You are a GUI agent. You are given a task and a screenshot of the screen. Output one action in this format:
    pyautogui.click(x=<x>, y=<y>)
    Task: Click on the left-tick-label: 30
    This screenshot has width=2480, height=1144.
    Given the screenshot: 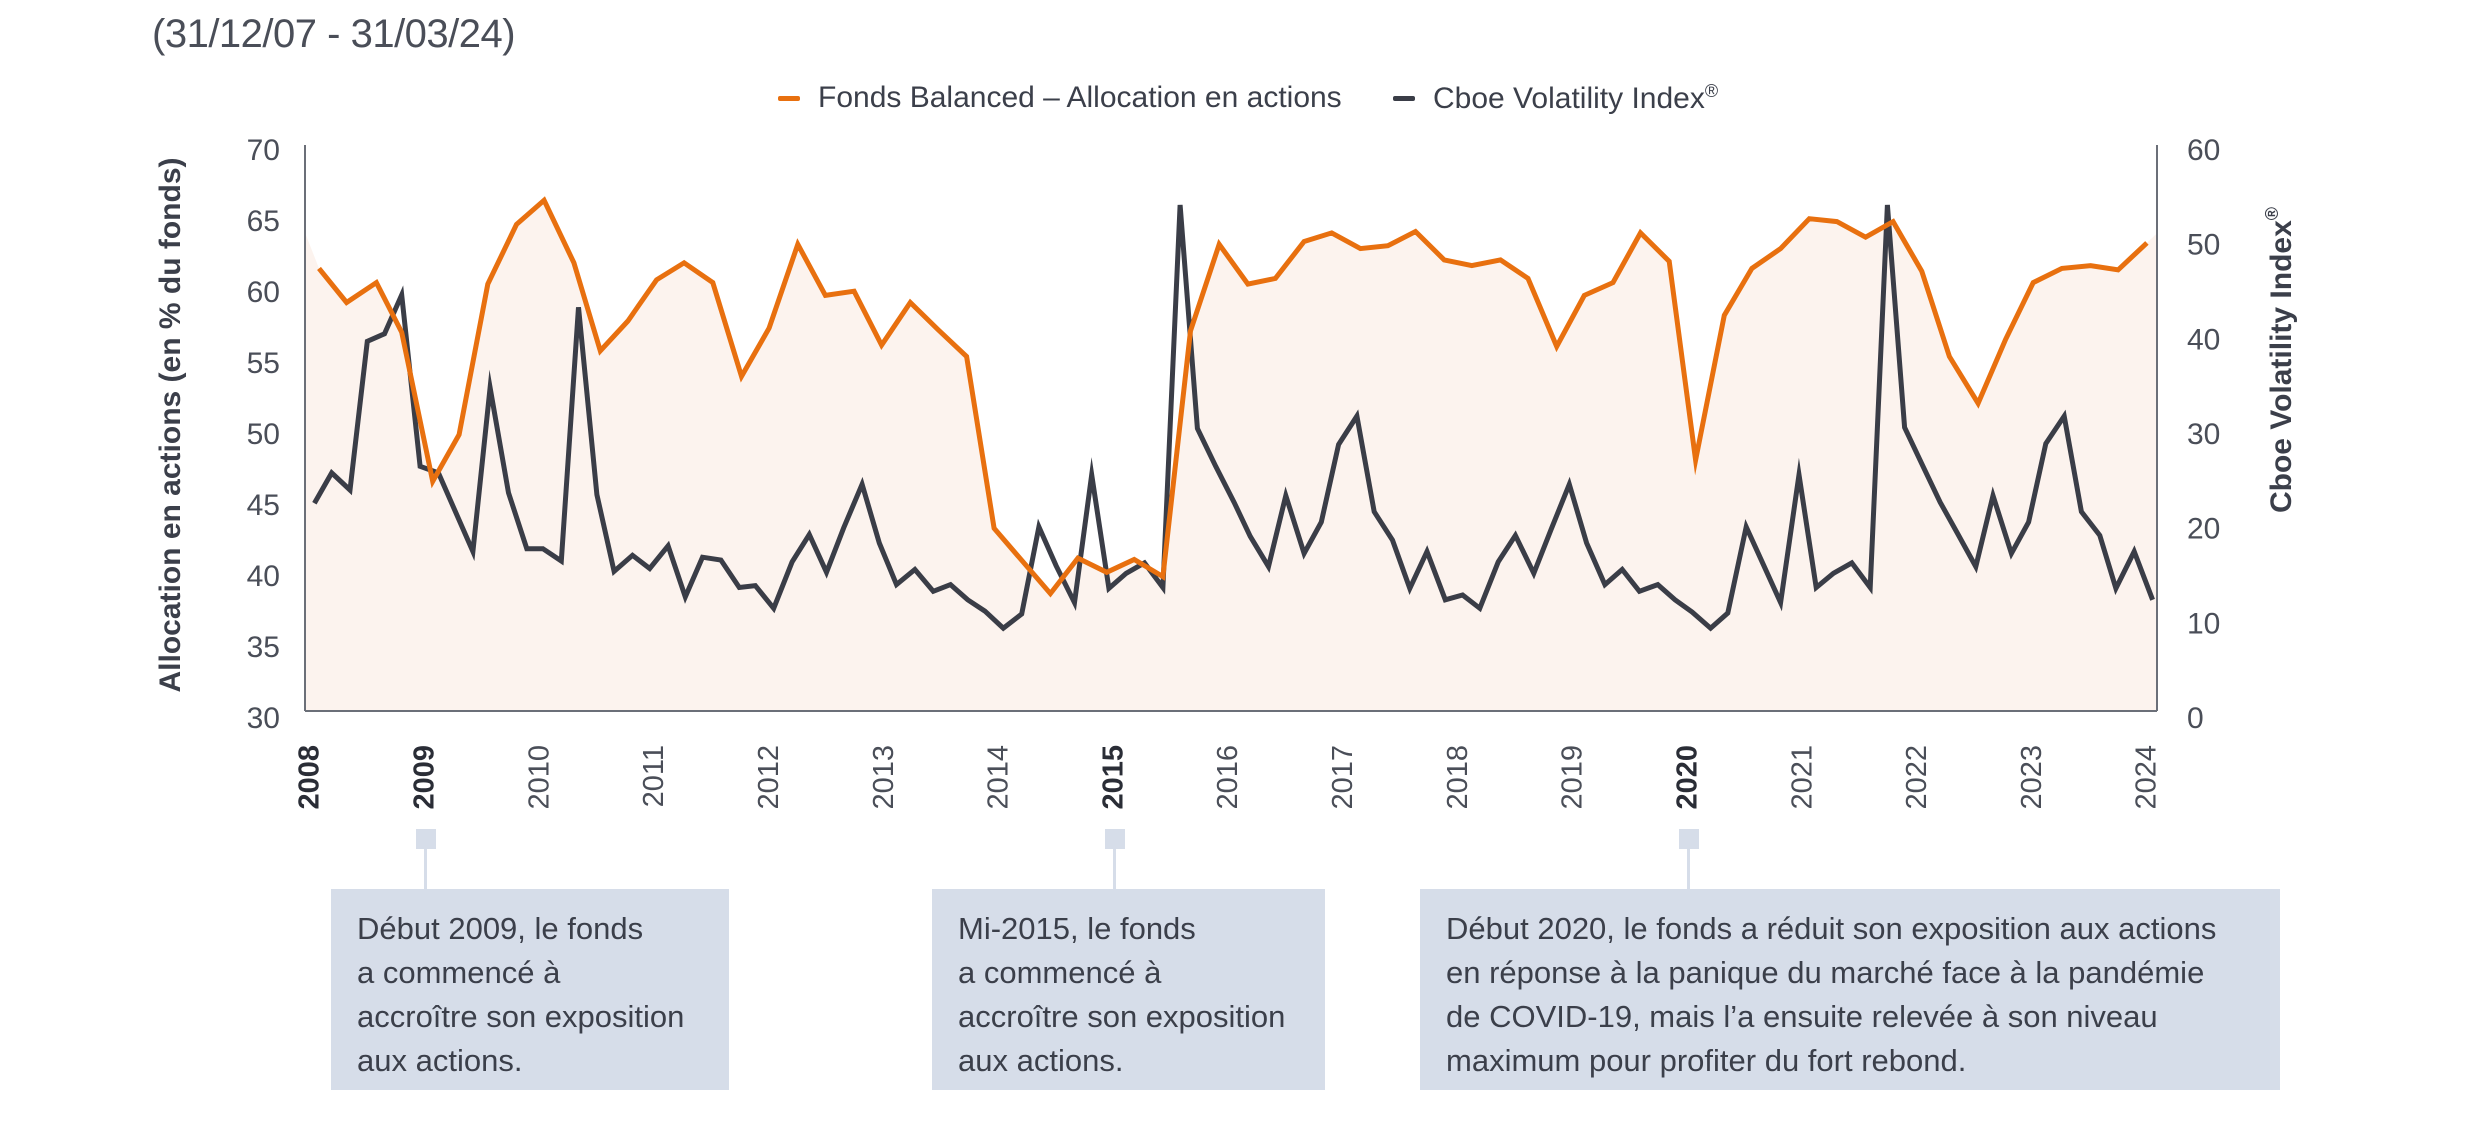 What is the action you would take?
    pyautogui.click(x=263, y=718)
    